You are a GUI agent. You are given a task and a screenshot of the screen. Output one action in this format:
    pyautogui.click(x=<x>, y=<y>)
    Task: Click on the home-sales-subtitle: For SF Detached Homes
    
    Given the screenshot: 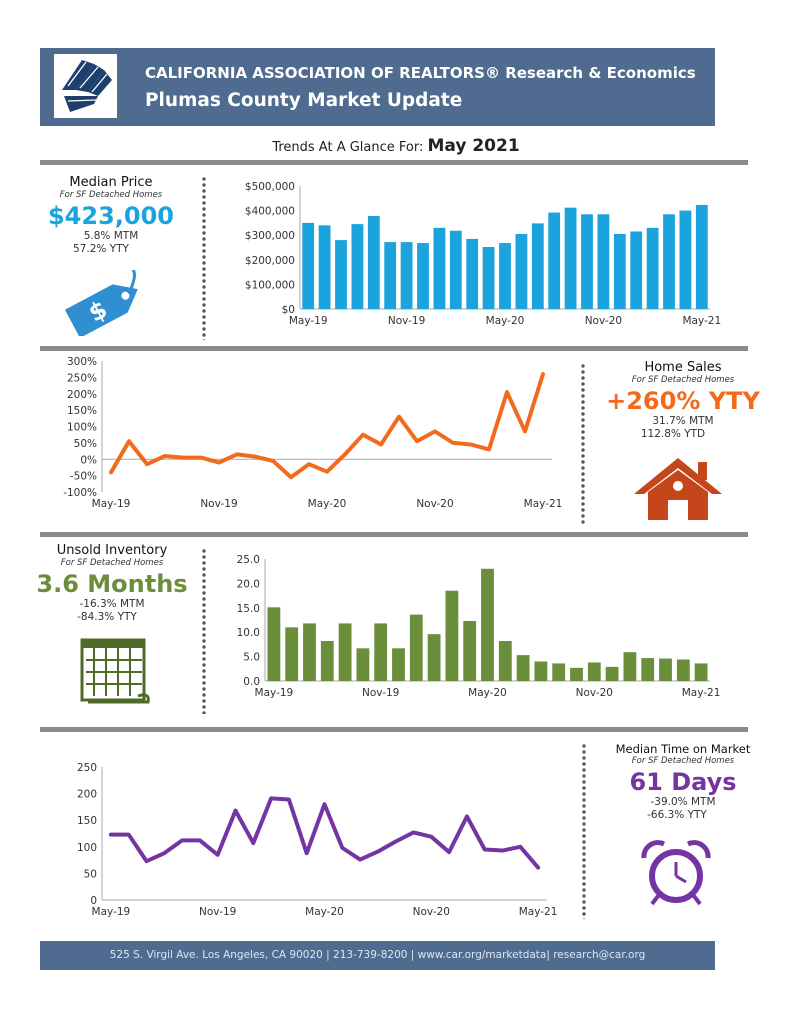 What is the action you would take?
    pyautogui.click(x=683, y=380)
    